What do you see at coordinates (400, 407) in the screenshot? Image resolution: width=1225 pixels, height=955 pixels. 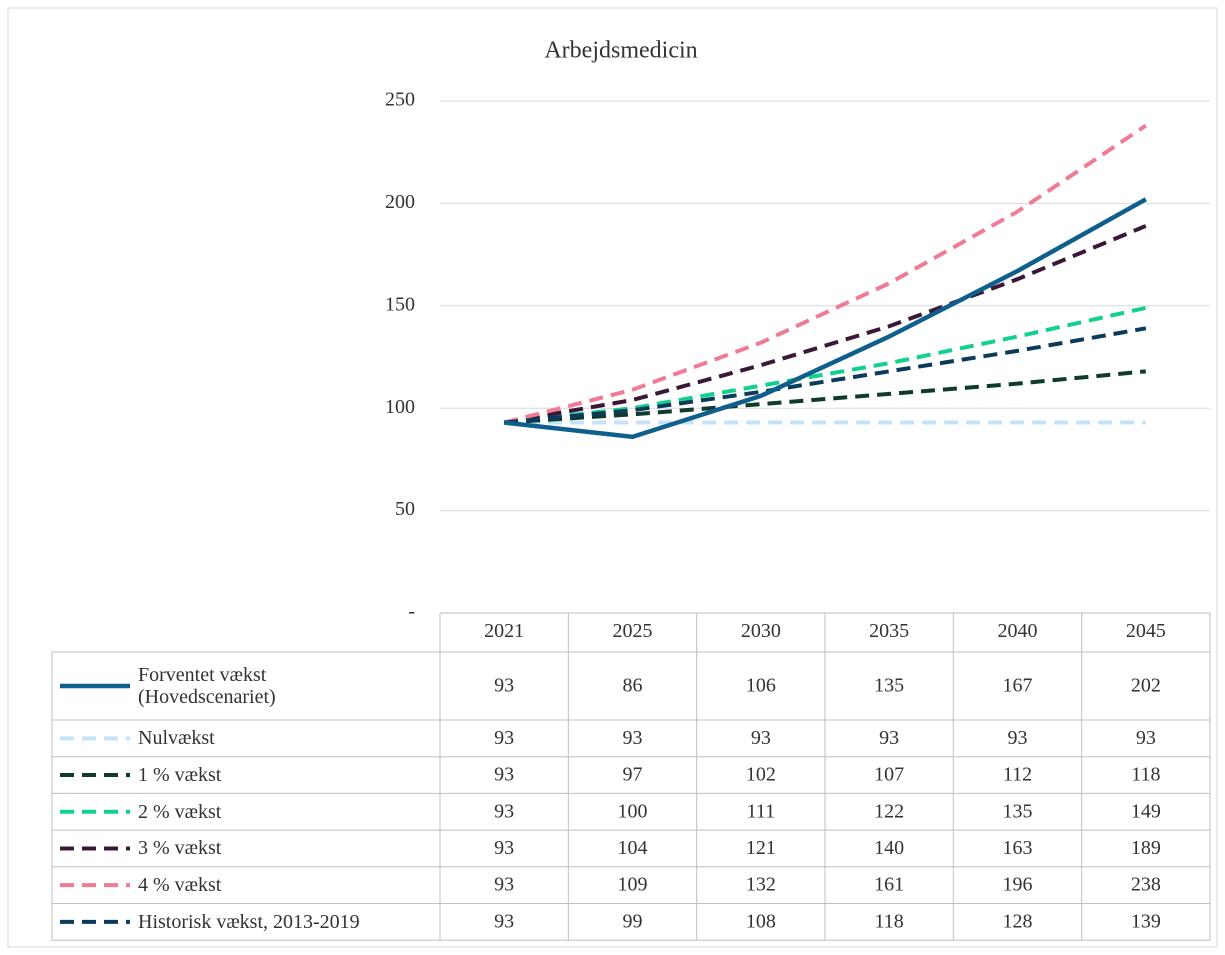 I see `y-tick-label: 100` at bounding box center [400, 407].